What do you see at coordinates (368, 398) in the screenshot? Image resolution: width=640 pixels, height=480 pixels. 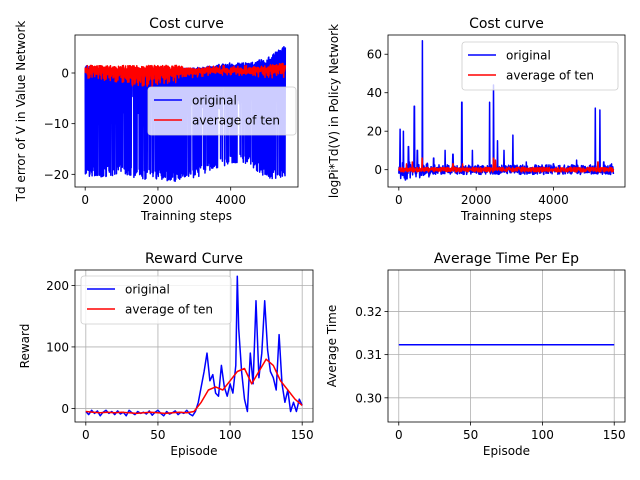 I see `y-tick-label: 0.30` at bounding box center [368, 398].